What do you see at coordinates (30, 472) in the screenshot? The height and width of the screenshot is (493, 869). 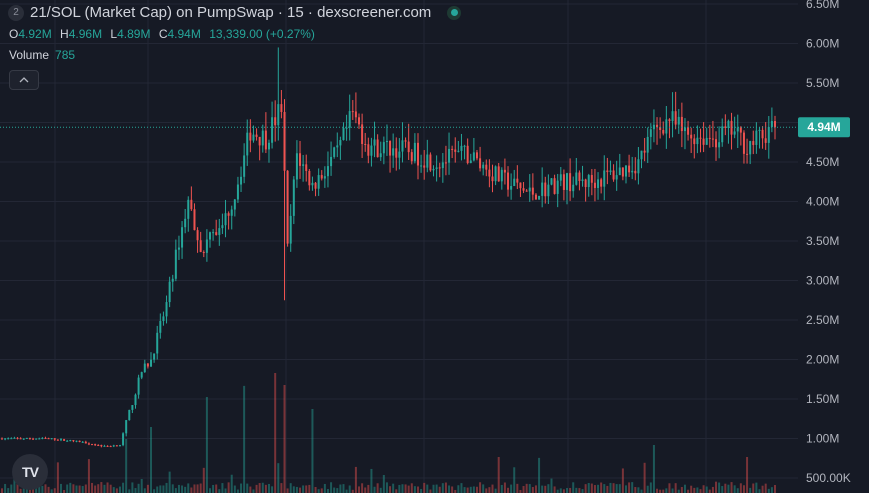 I see `tradingview-logo: TV` at bounding box center [30, 472].